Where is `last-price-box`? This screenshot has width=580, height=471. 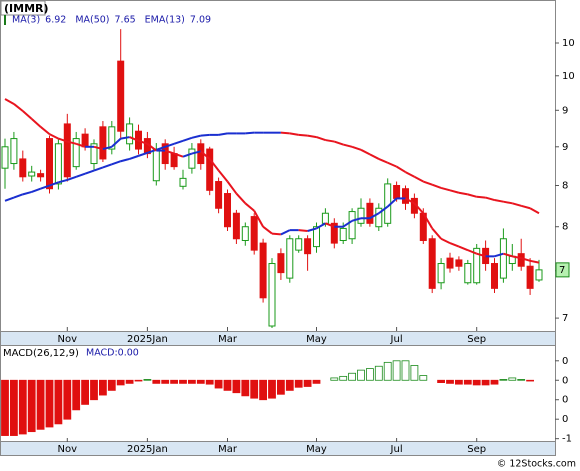
last-price-box is located at coordinates (562, 270).